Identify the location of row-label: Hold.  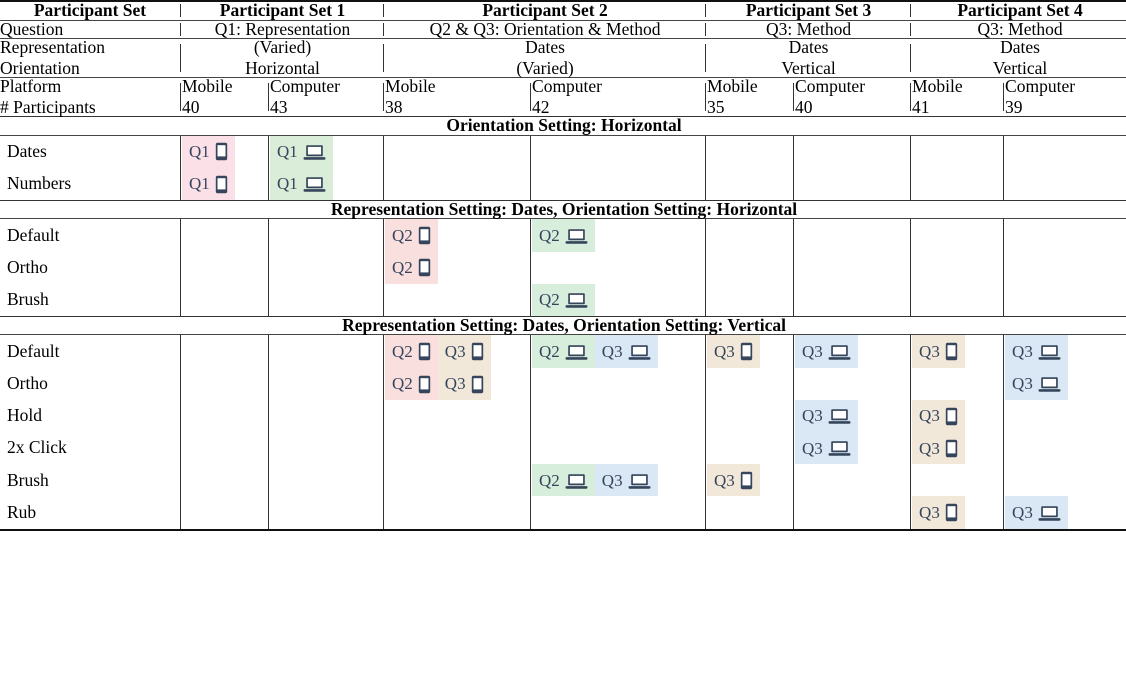
(24, 415).